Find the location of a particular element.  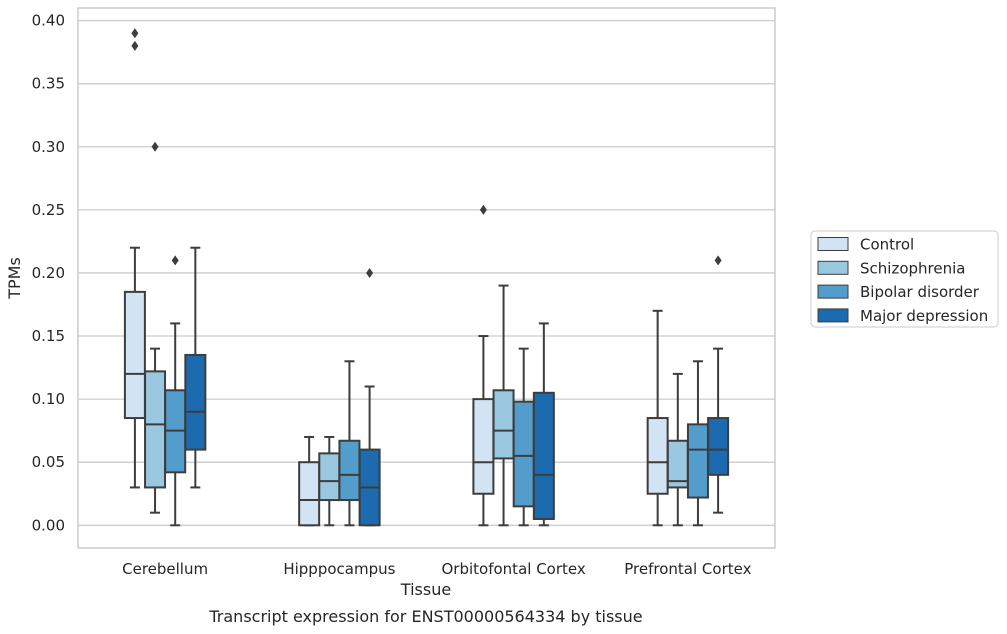

y-tick-label: 0.10 is located at coordinates (48, 399).